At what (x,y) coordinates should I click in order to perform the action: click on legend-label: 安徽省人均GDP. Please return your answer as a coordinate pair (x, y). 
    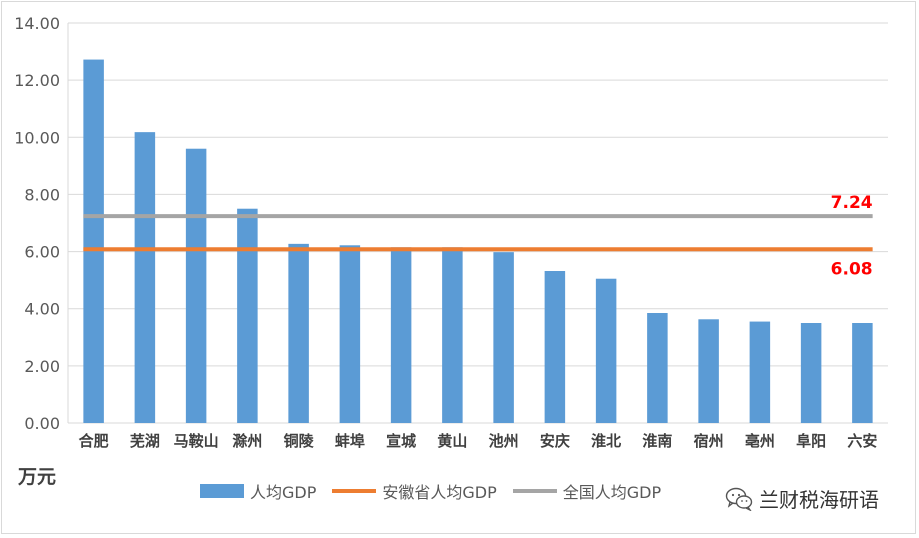
    Looking at the image, I should click on (439, 492).